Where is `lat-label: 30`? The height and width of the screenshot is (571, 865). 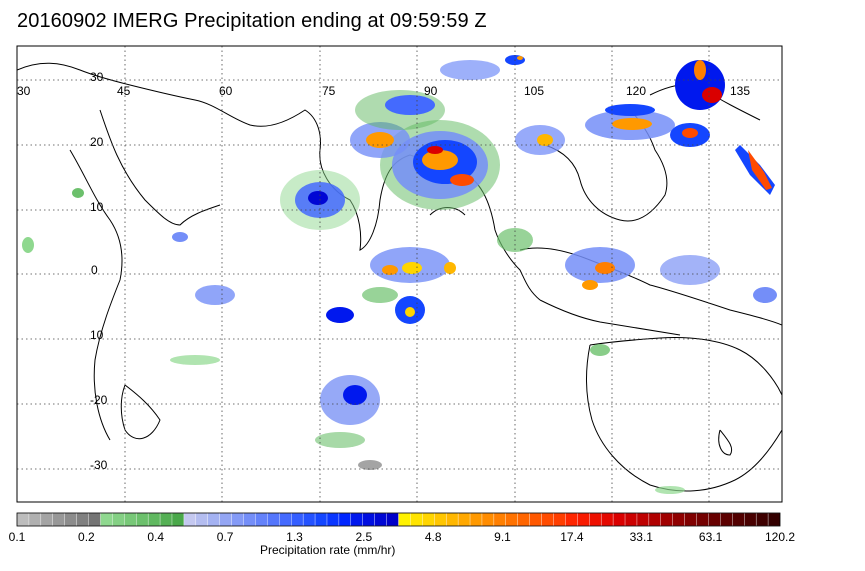
lat-label: 30 is located at coordinates (97, 77).